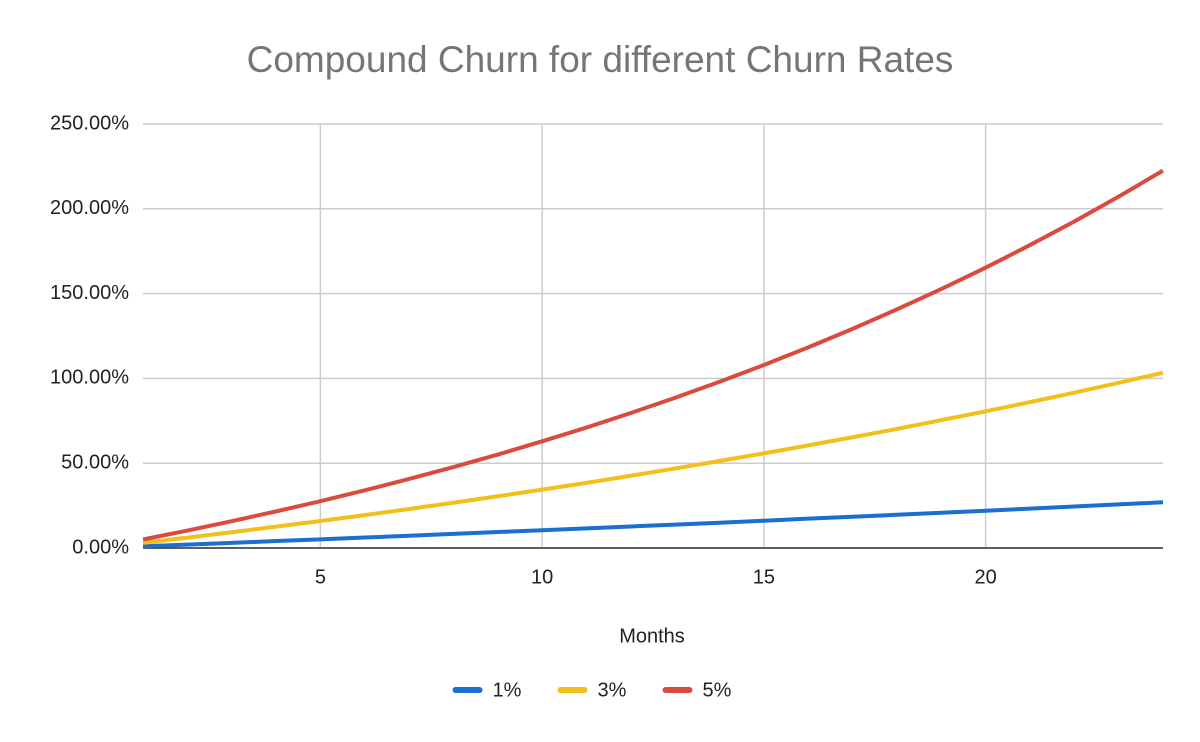 This screenshot has width=1200, height=742. What do you see at coordinates (100, 547) in the screenshot?
I see `y-tick-label: 0.00%` at bounding box center [100, 547].